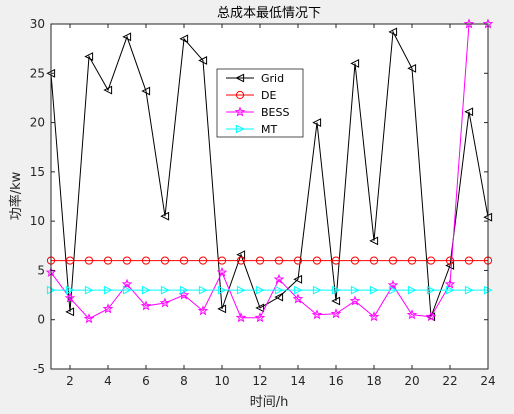 The height and width of the screenshot is (414, 514). Describe the element at coordinates (297, 381) in the screenshot. I see `x-tick-label: 14` at that location.